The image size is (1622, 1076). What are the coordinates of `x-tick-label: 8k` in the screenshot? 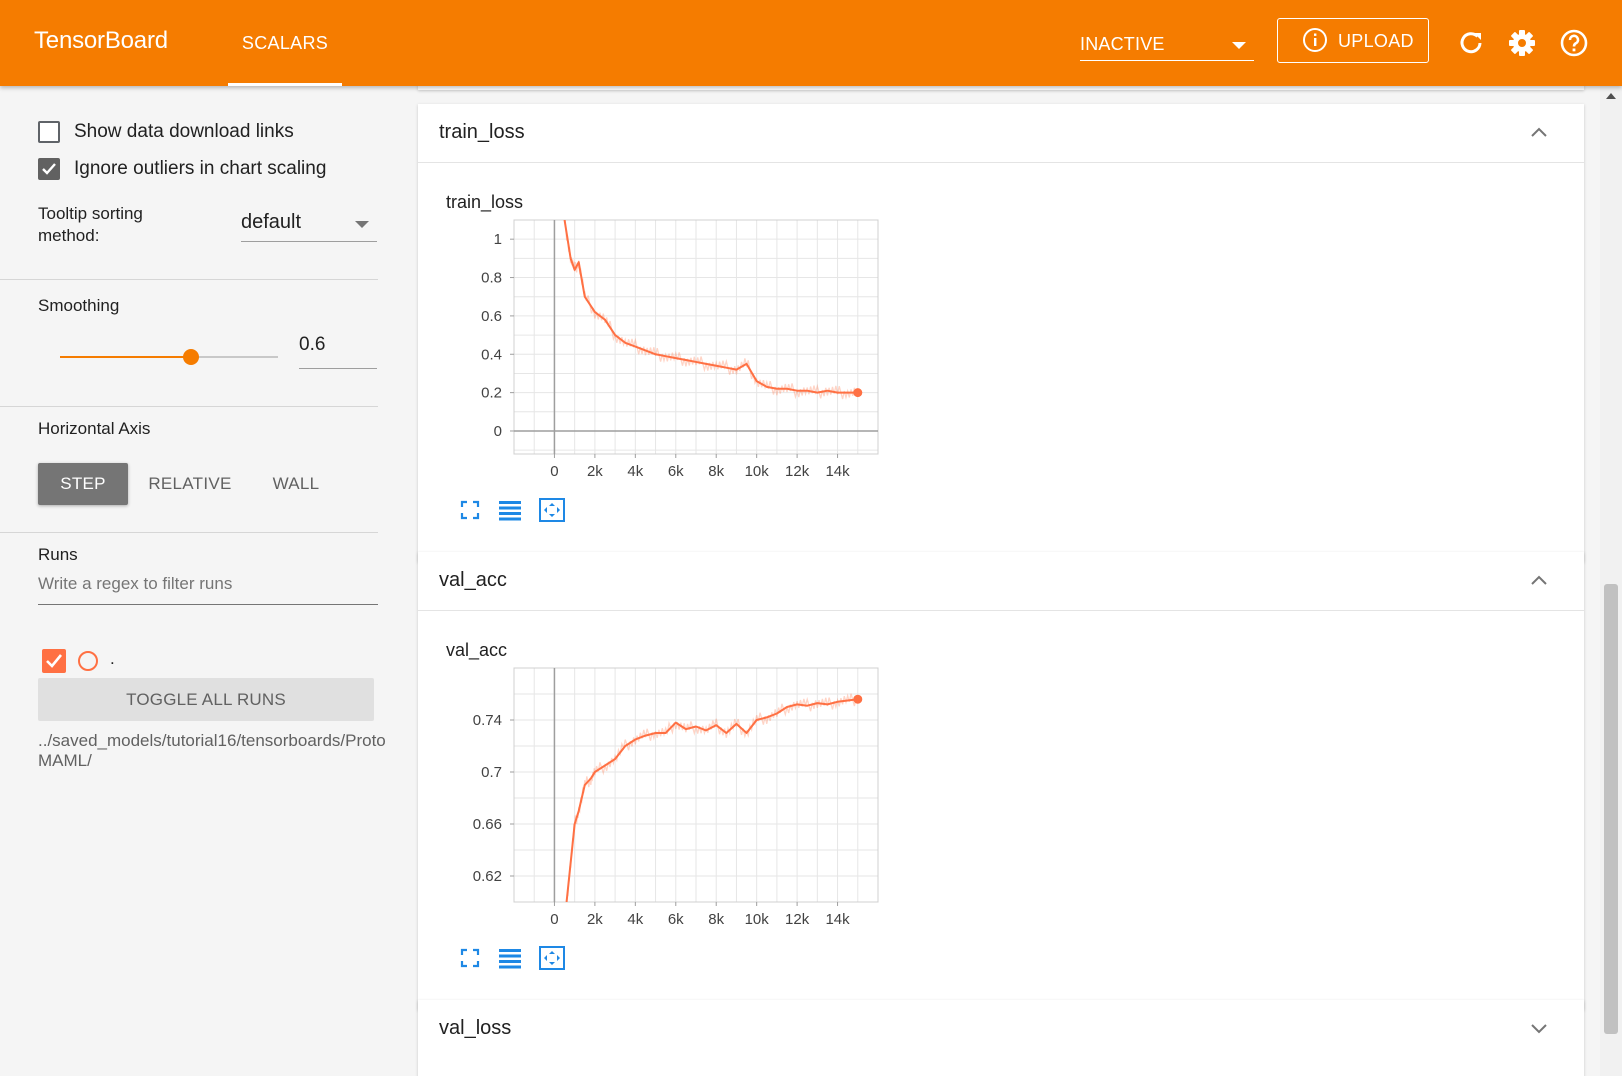 It's located at (716, 471).